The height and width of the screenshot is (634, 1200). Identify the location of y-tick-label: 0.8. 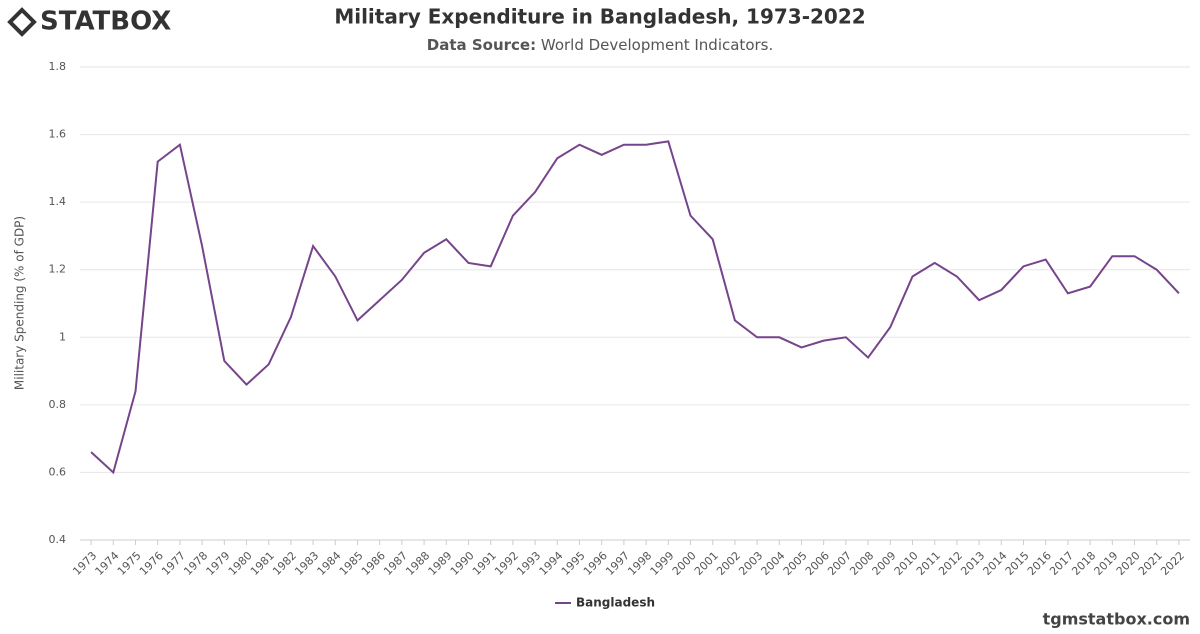
(58, 404).